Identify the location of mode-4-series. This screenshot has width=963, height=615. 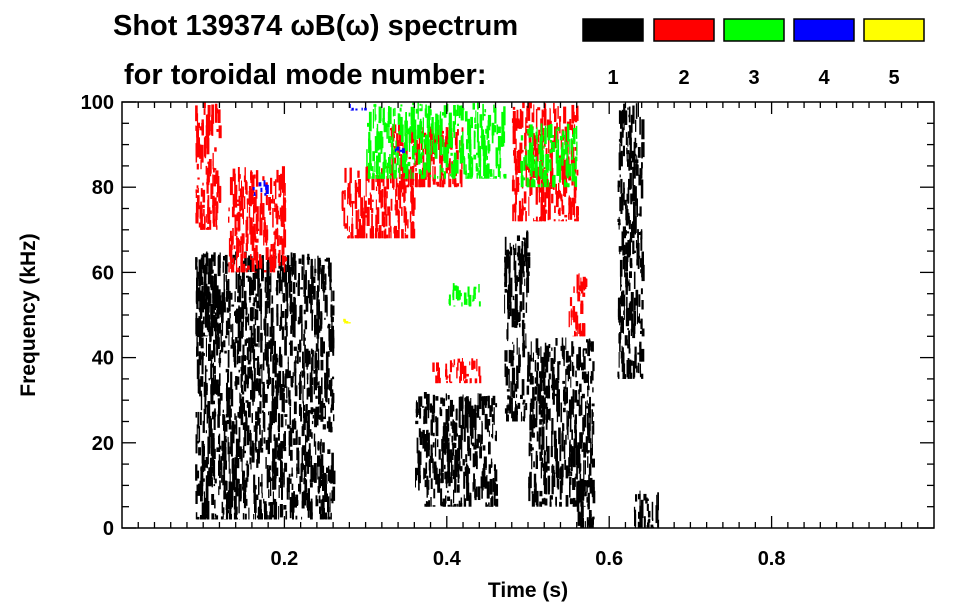
(328, 149).